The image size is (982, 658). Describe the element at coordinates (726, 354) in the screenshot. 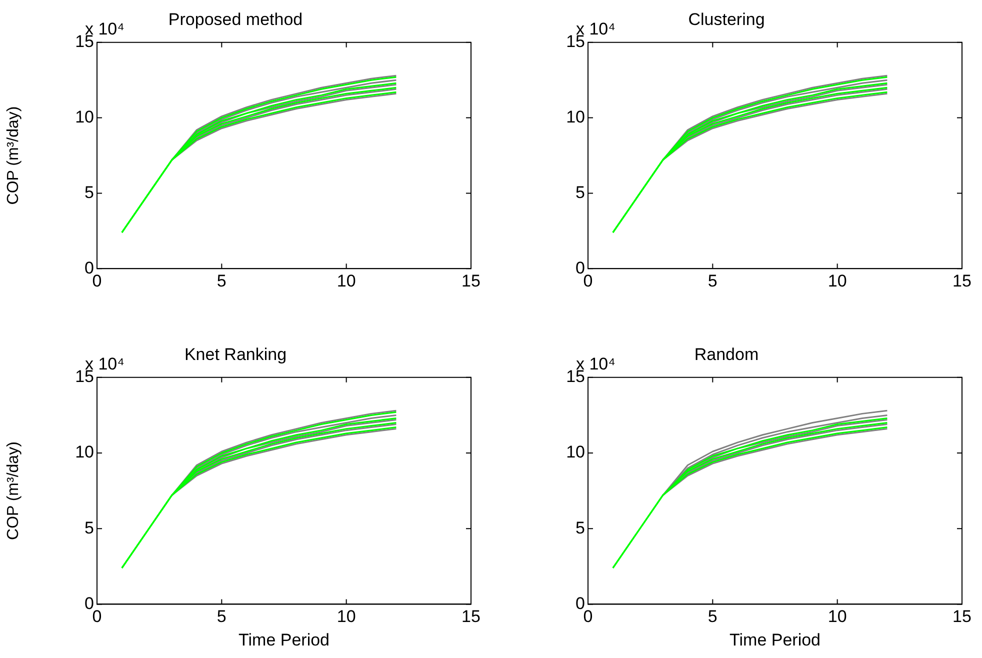

I see `chart-title: Random` at that location.